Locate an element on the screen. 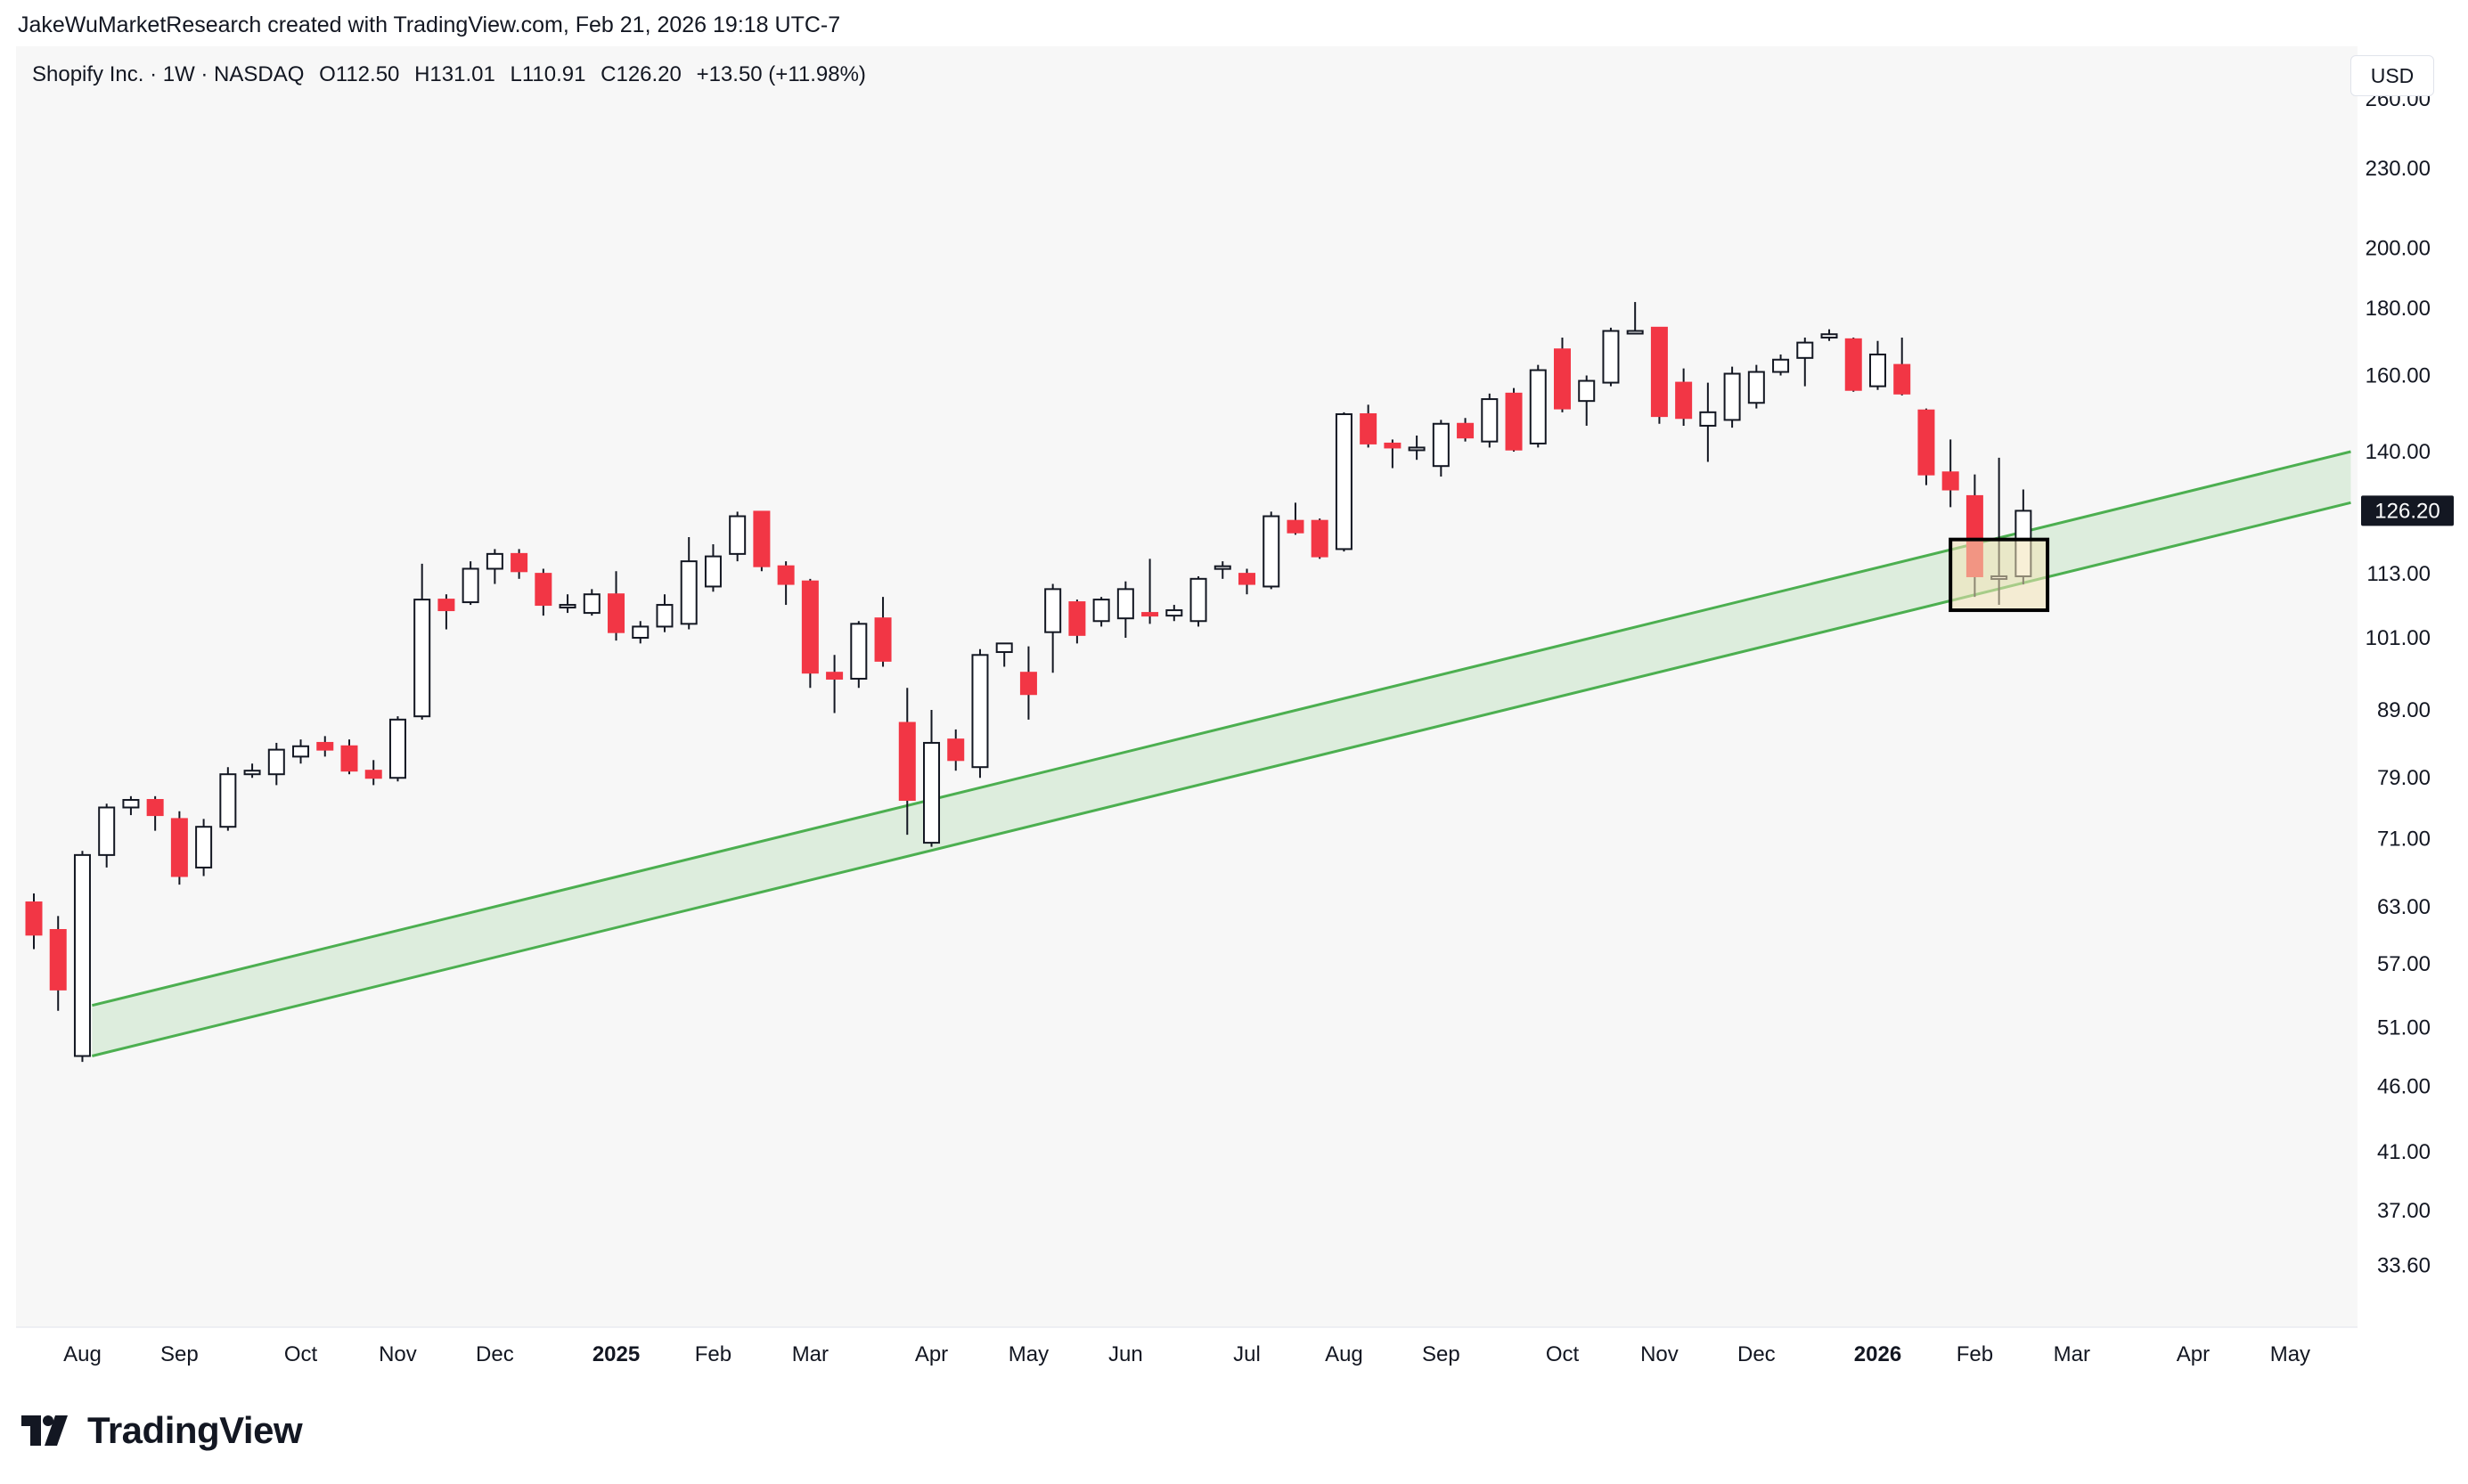 The width and height of the screenshot is (2468, 1484). symbol-name: Shopify Inc. · 1W · NASDAQ is located at coordinates (168, 74).